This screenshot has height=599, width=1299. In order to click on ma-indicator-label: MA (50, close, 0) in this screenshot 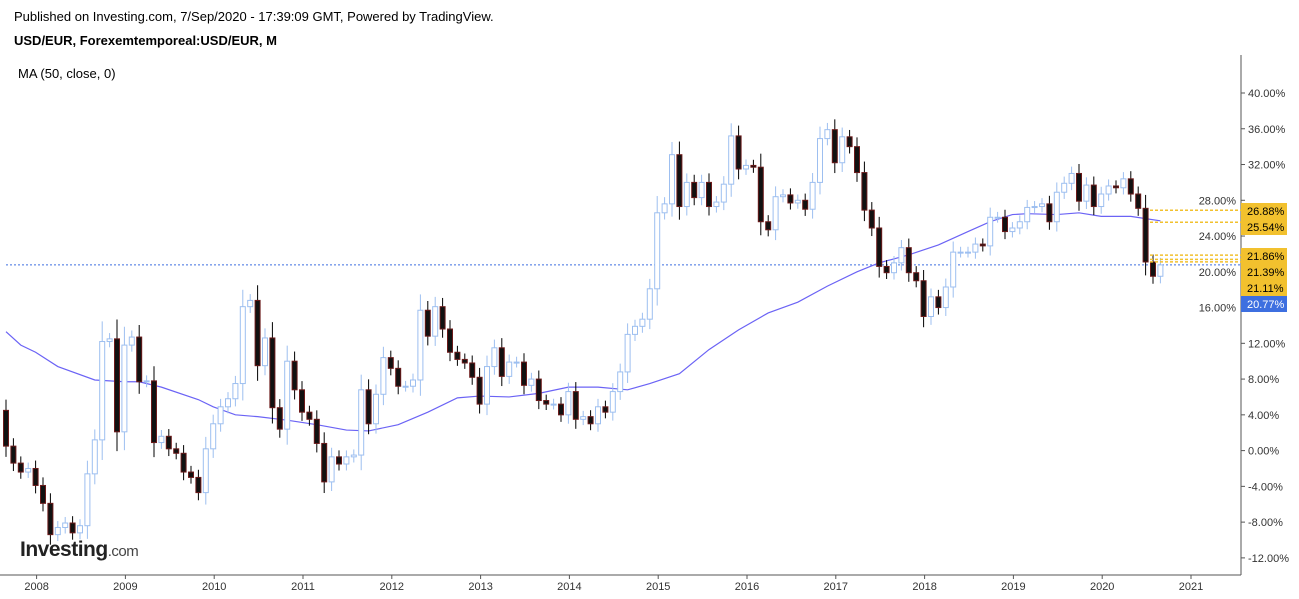, I will do `click(67, 73)`.